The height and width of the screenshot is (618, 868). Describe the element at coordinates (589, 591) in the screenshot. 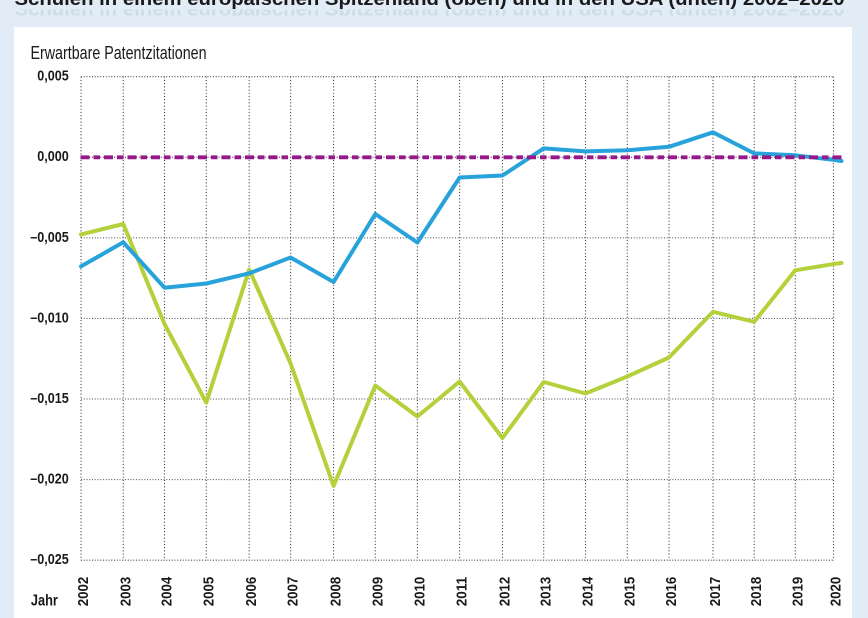

I see `svg-text: 2014` at that location.